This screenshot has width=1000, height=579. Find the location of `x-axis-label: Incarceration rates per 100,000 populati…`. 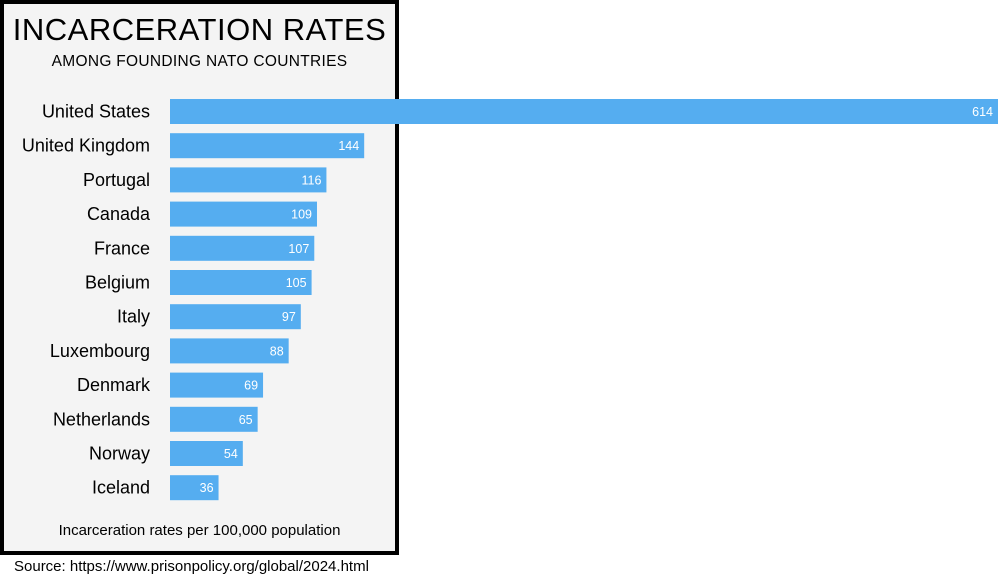

x-axis-label: Incarceration rates per 100,000 populati… is located at coordinates (199, 530).